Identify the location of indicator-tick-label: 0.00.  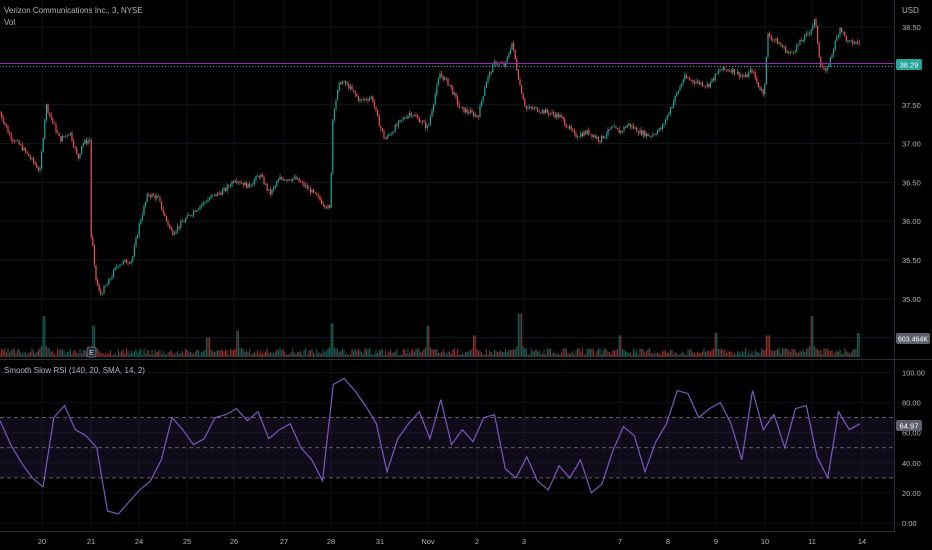
(909, 523).